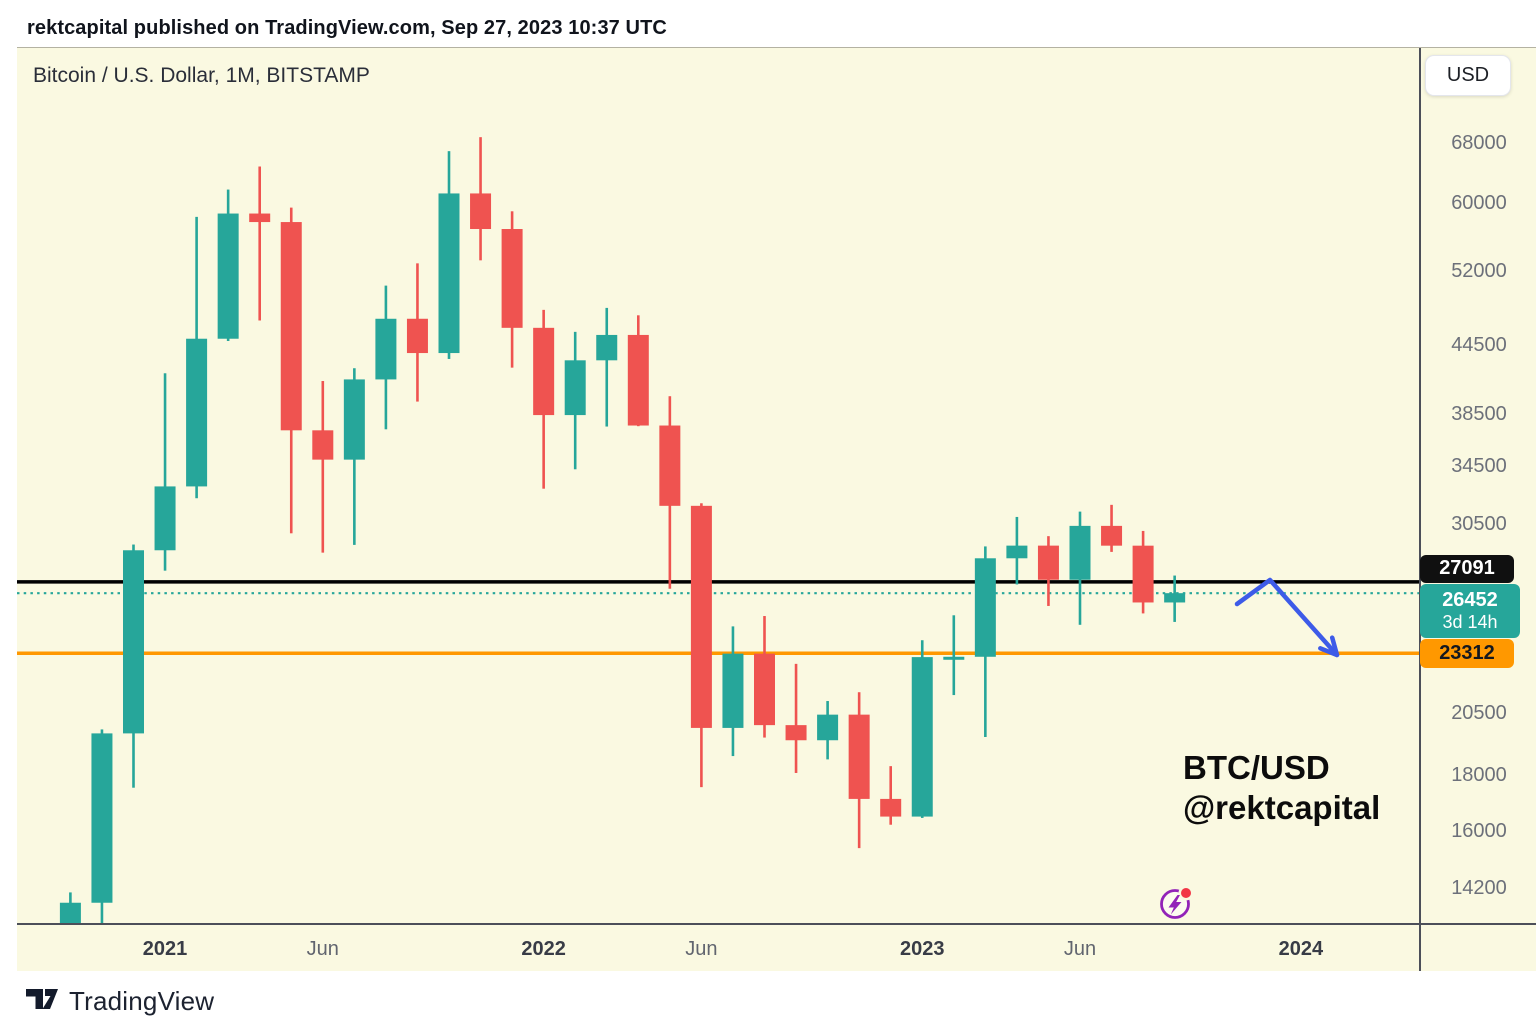 The width and height of the screenshot is (1536, 1031). What do you see at coordinates (70, 931) in the screenshot?
I see `candle-oct-2020` at bounding box center [70, 931].